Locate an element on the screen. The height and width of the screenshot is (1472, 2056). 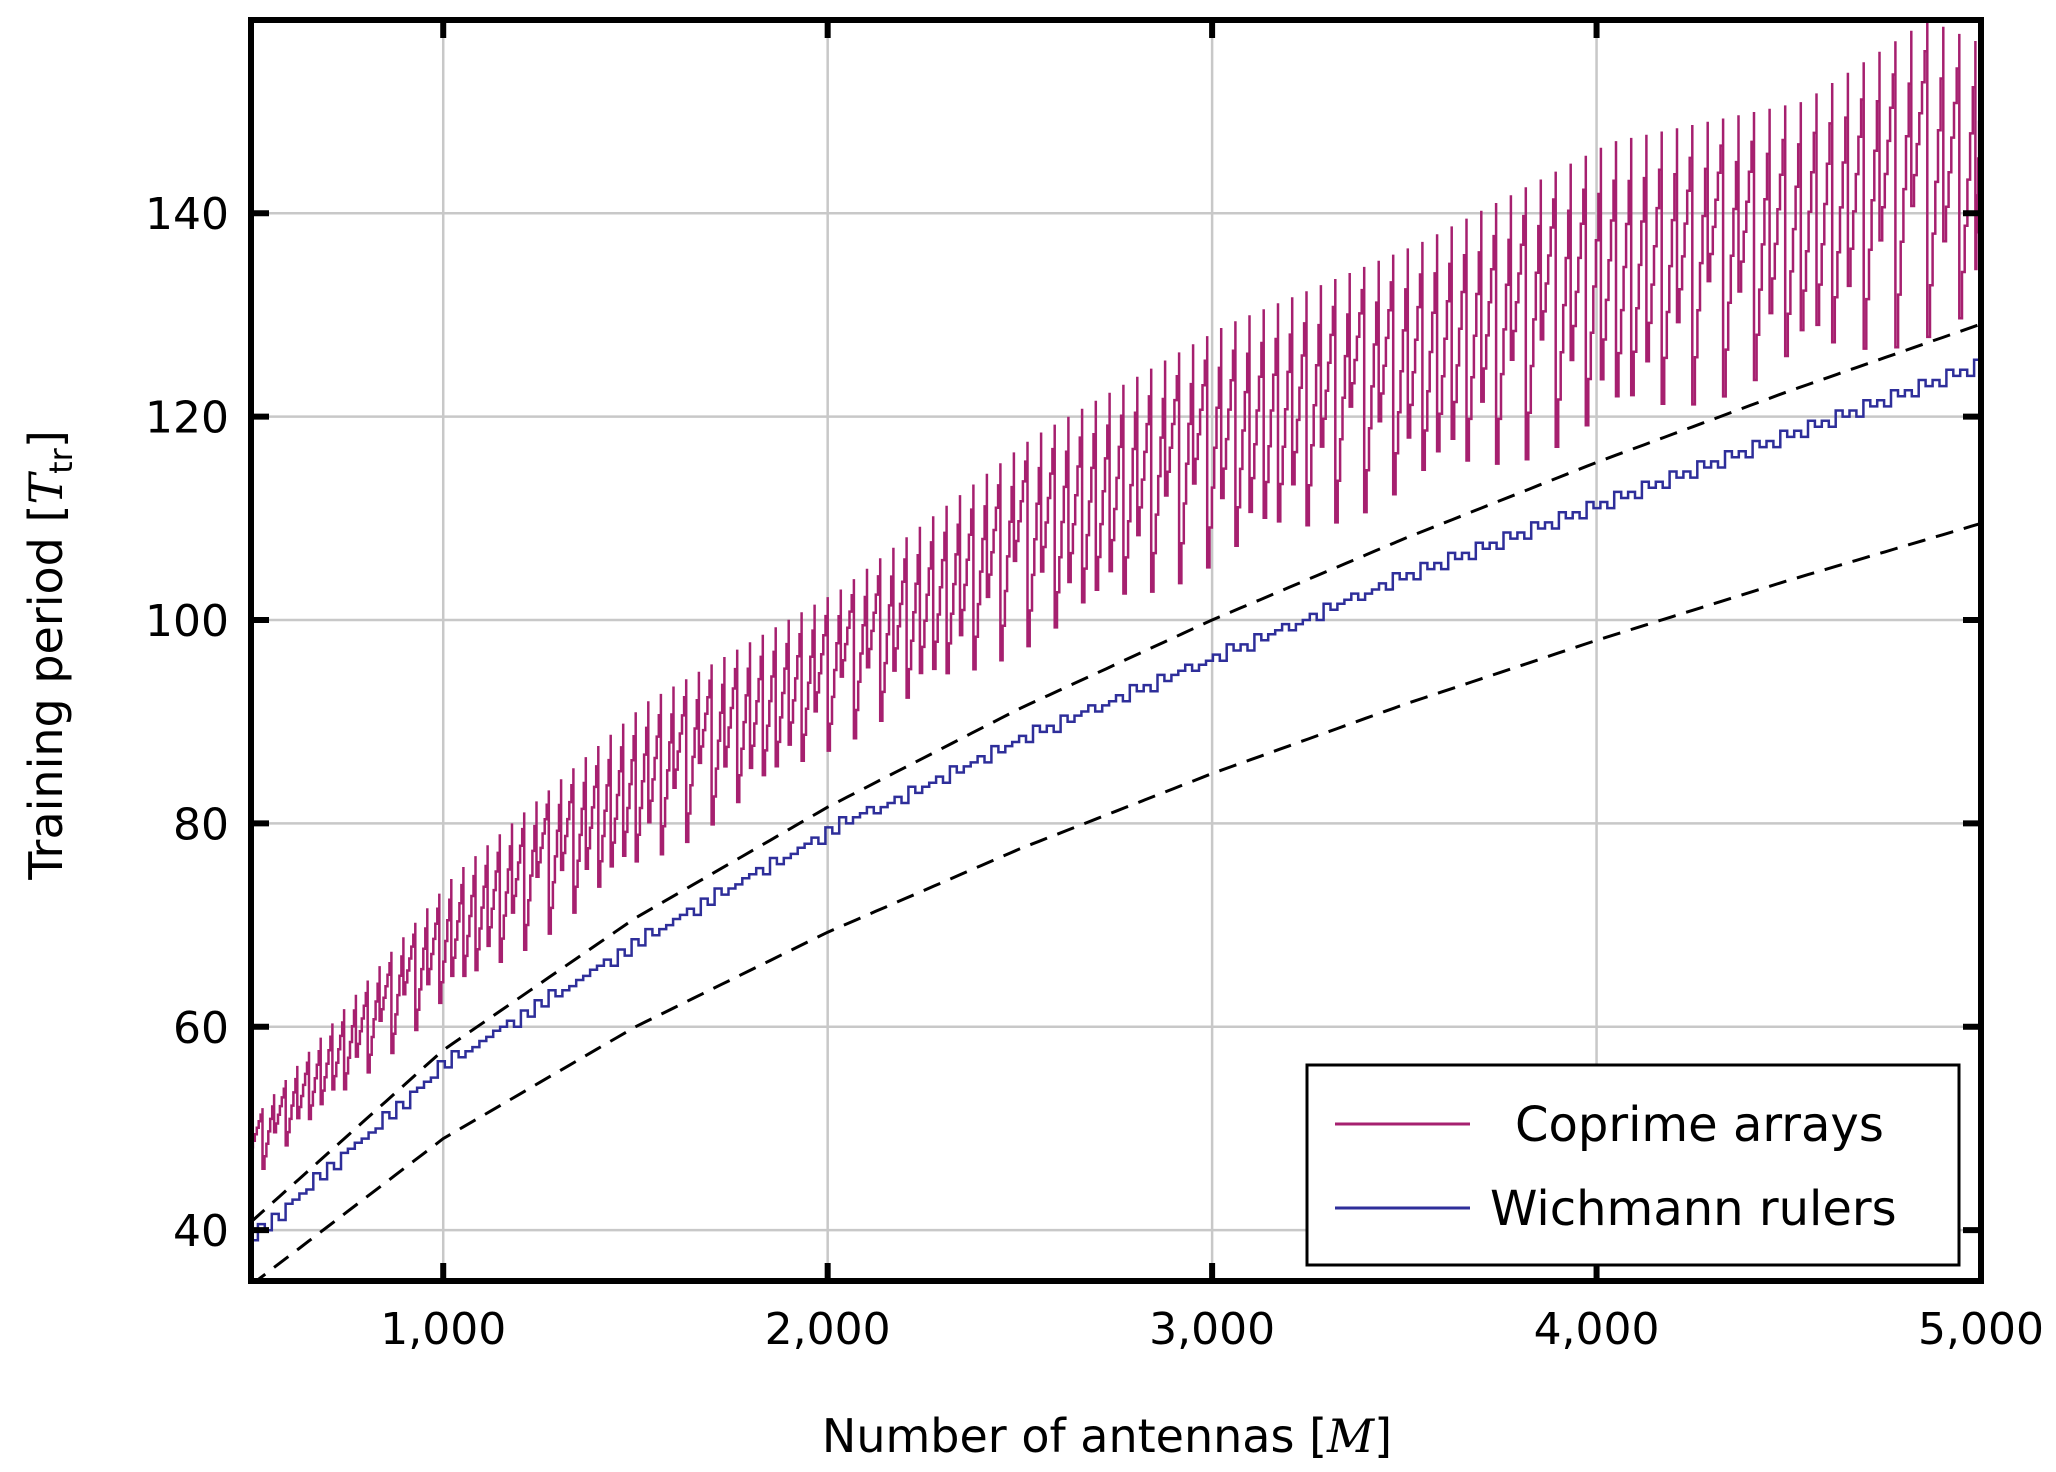
x-tick-label: 1,000 is located at coordinates (443, 1329).